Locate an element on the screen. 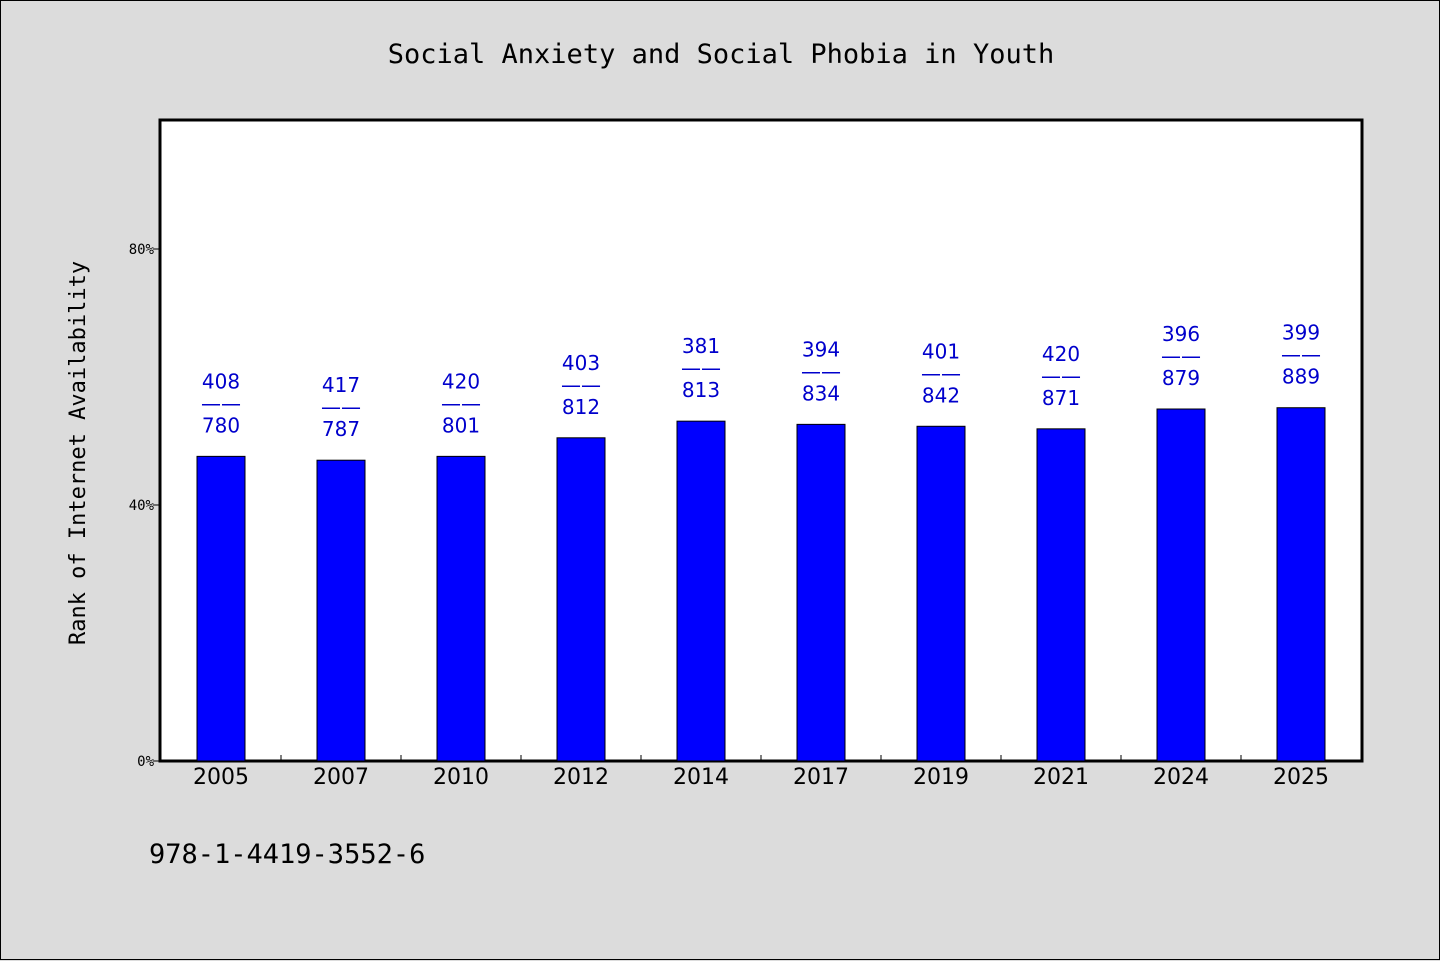 This screenshot has height=961, width=1440. data-label-top: 408 is located at coordinates (221, 381).